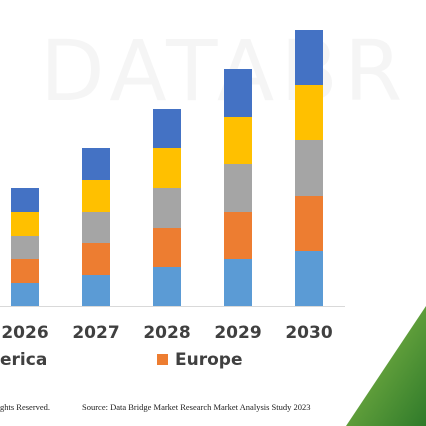 The height and width of the screenshot is (426, 426). What do you see at coordinates (386, 366) in the screenshot?
I see `decor-triangle` at bounding box center [386, 366].